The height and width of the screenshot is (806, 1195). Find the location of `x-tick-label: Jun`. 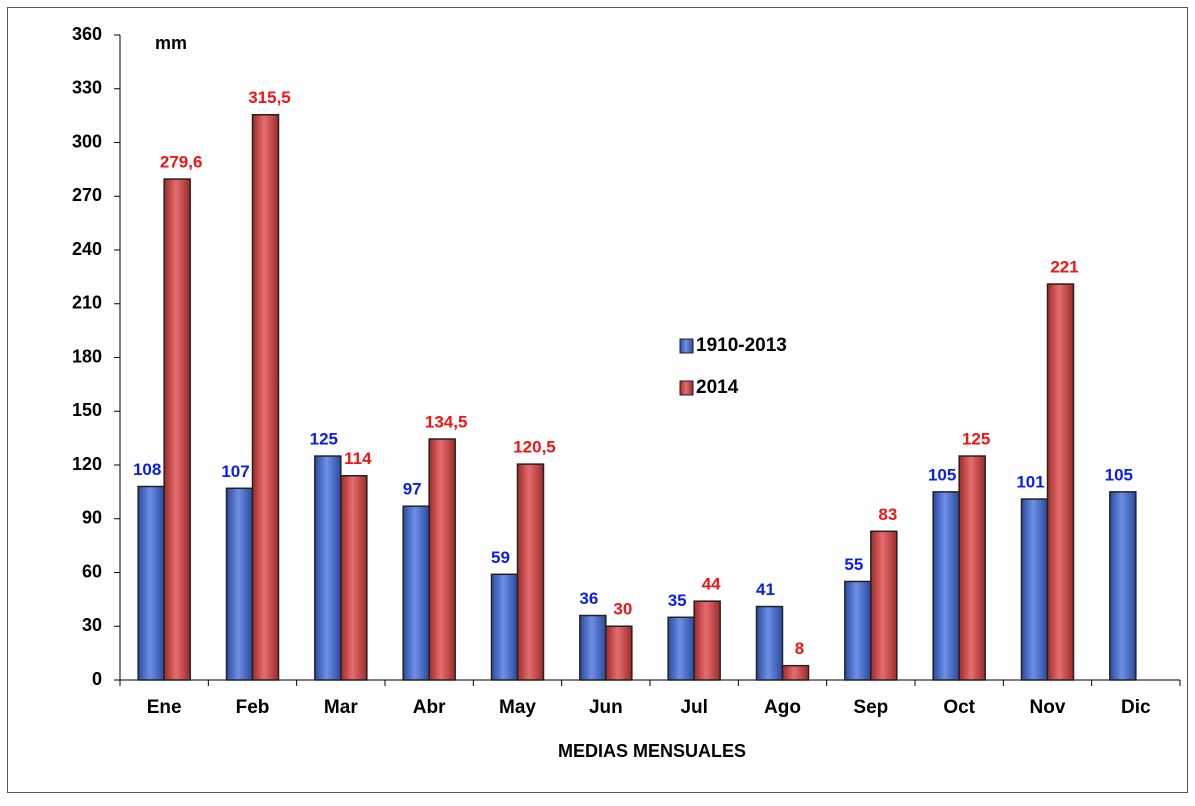

x-tick-label: Jun is located at coordinates (606, 707).